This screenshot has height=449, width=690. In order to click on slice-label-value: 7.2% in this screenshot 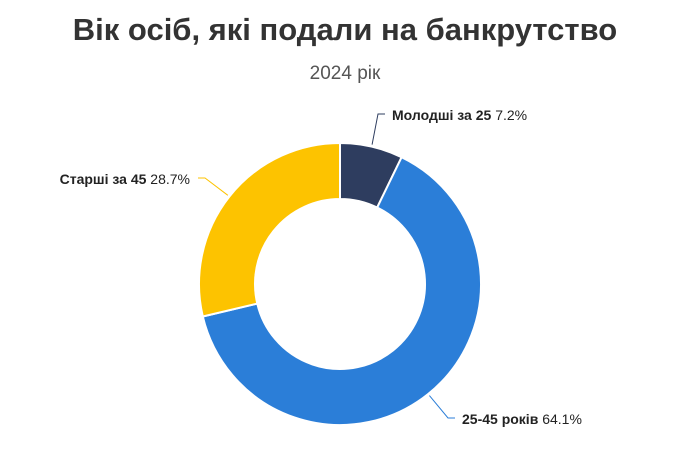, I will do `click(509, 115)`.